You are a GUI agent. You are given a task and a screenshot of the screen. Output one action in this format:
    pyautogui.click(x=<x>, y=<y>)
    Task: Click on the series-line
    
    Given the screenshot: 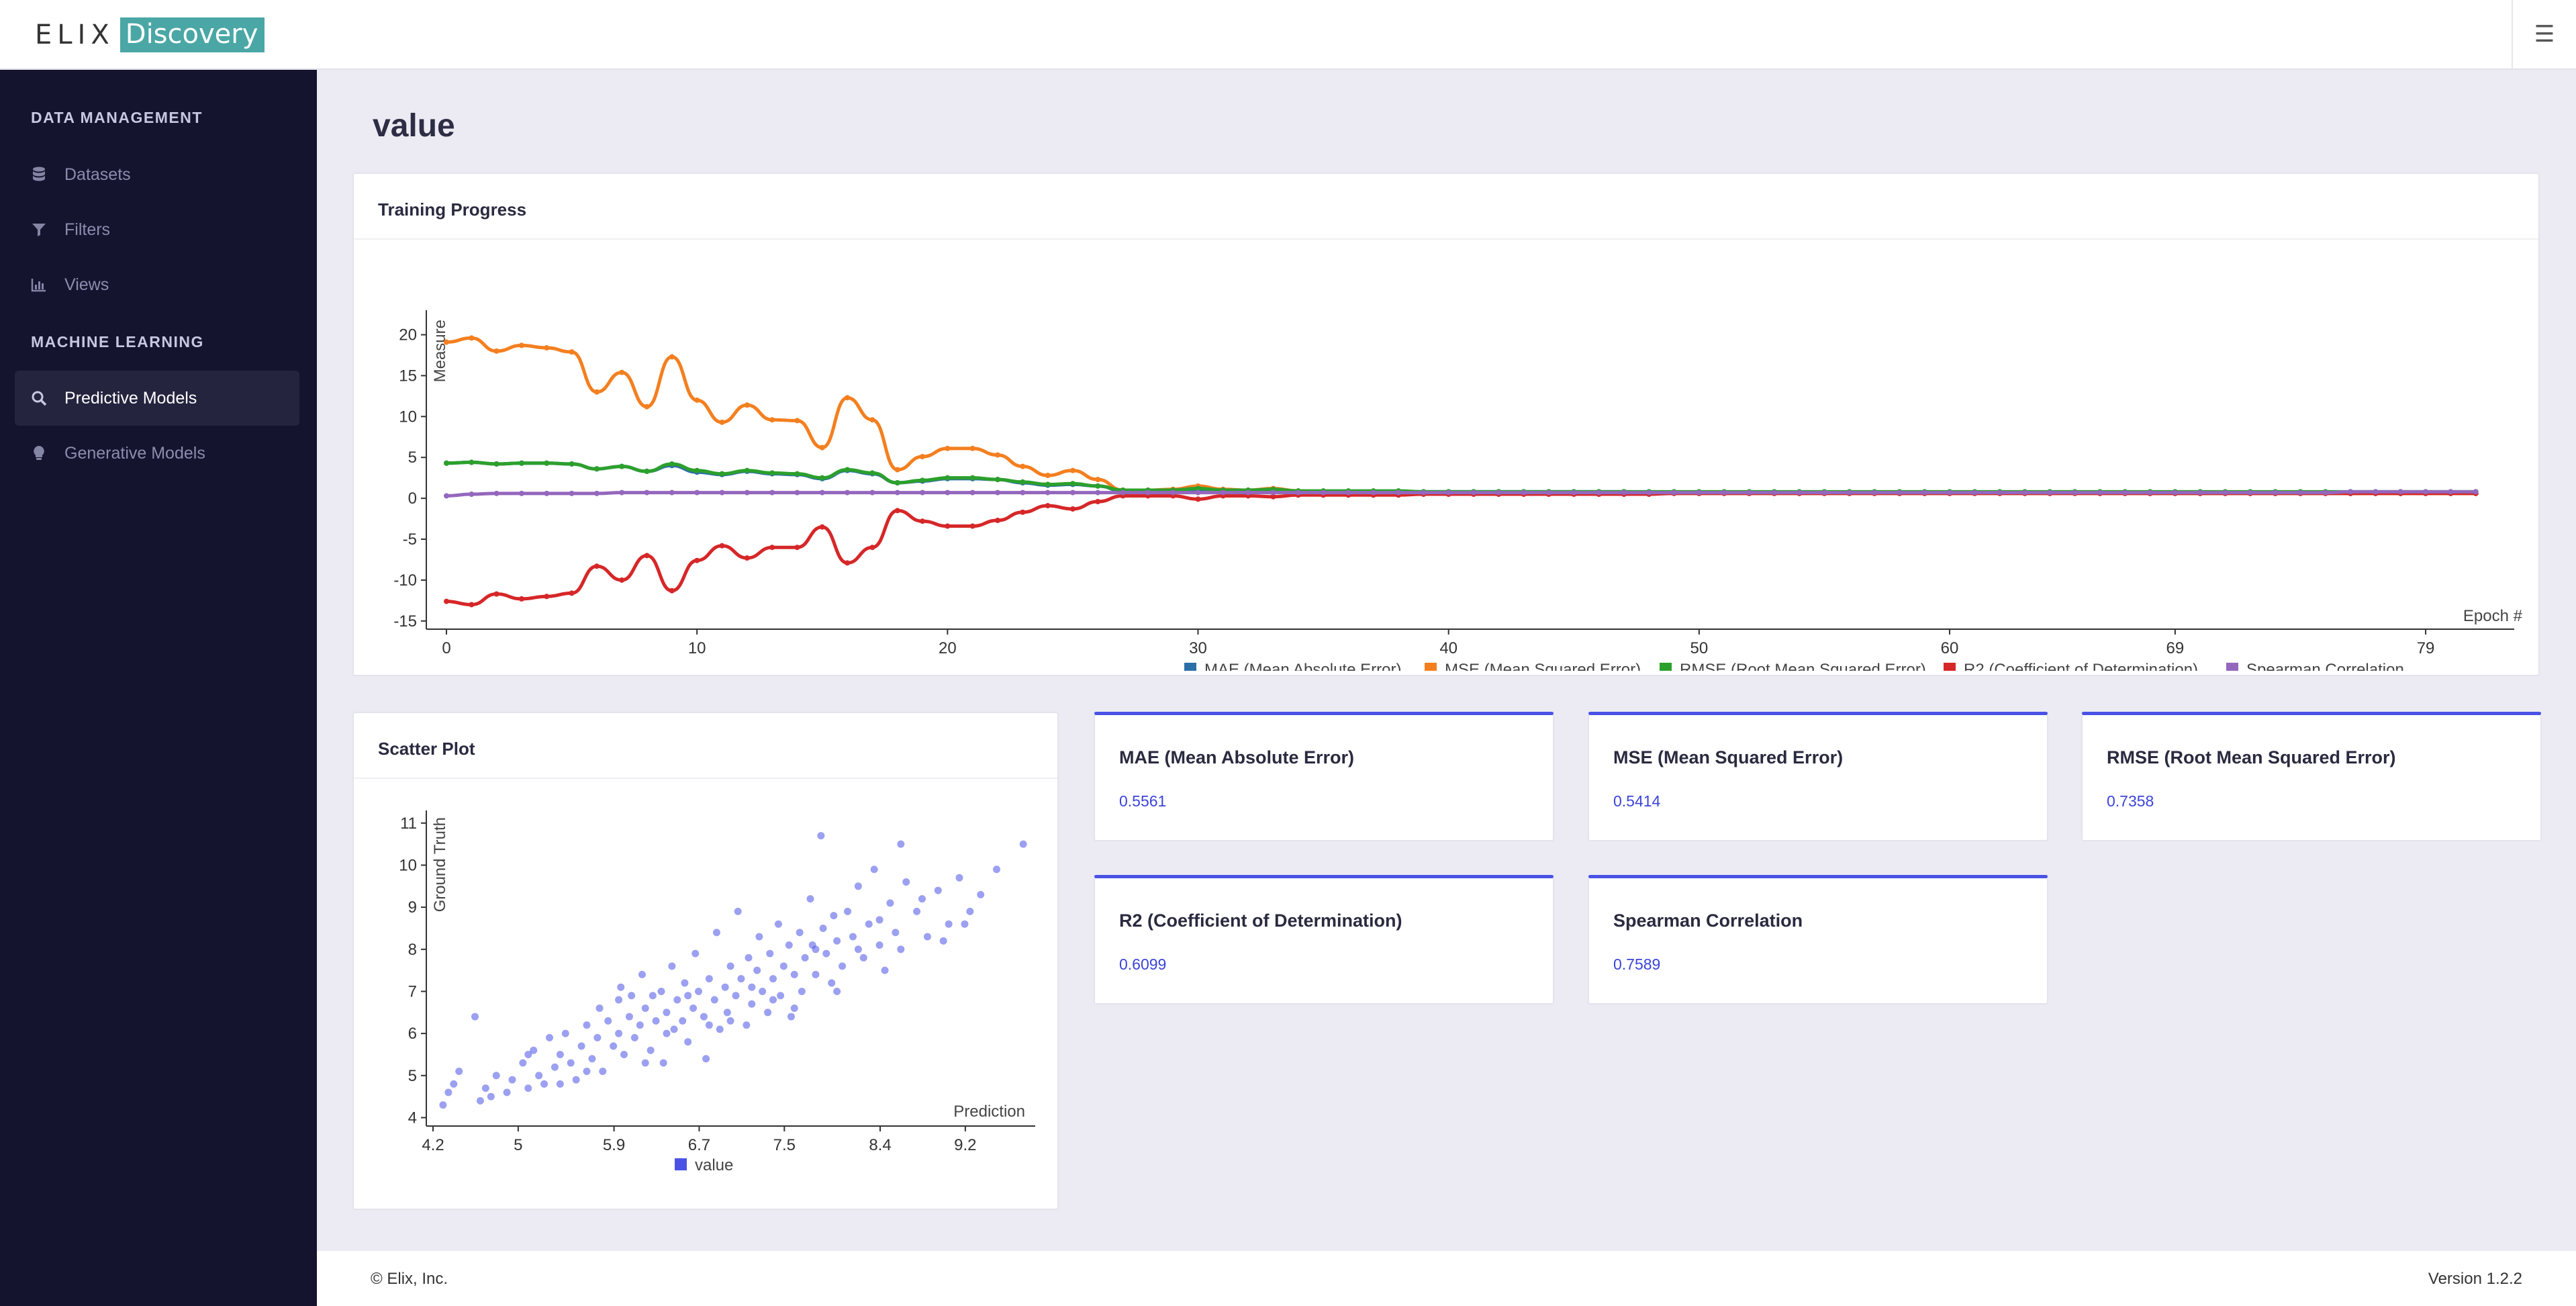 What is the action you would take?
    pyautogui.click(x=1461, y=478)
    